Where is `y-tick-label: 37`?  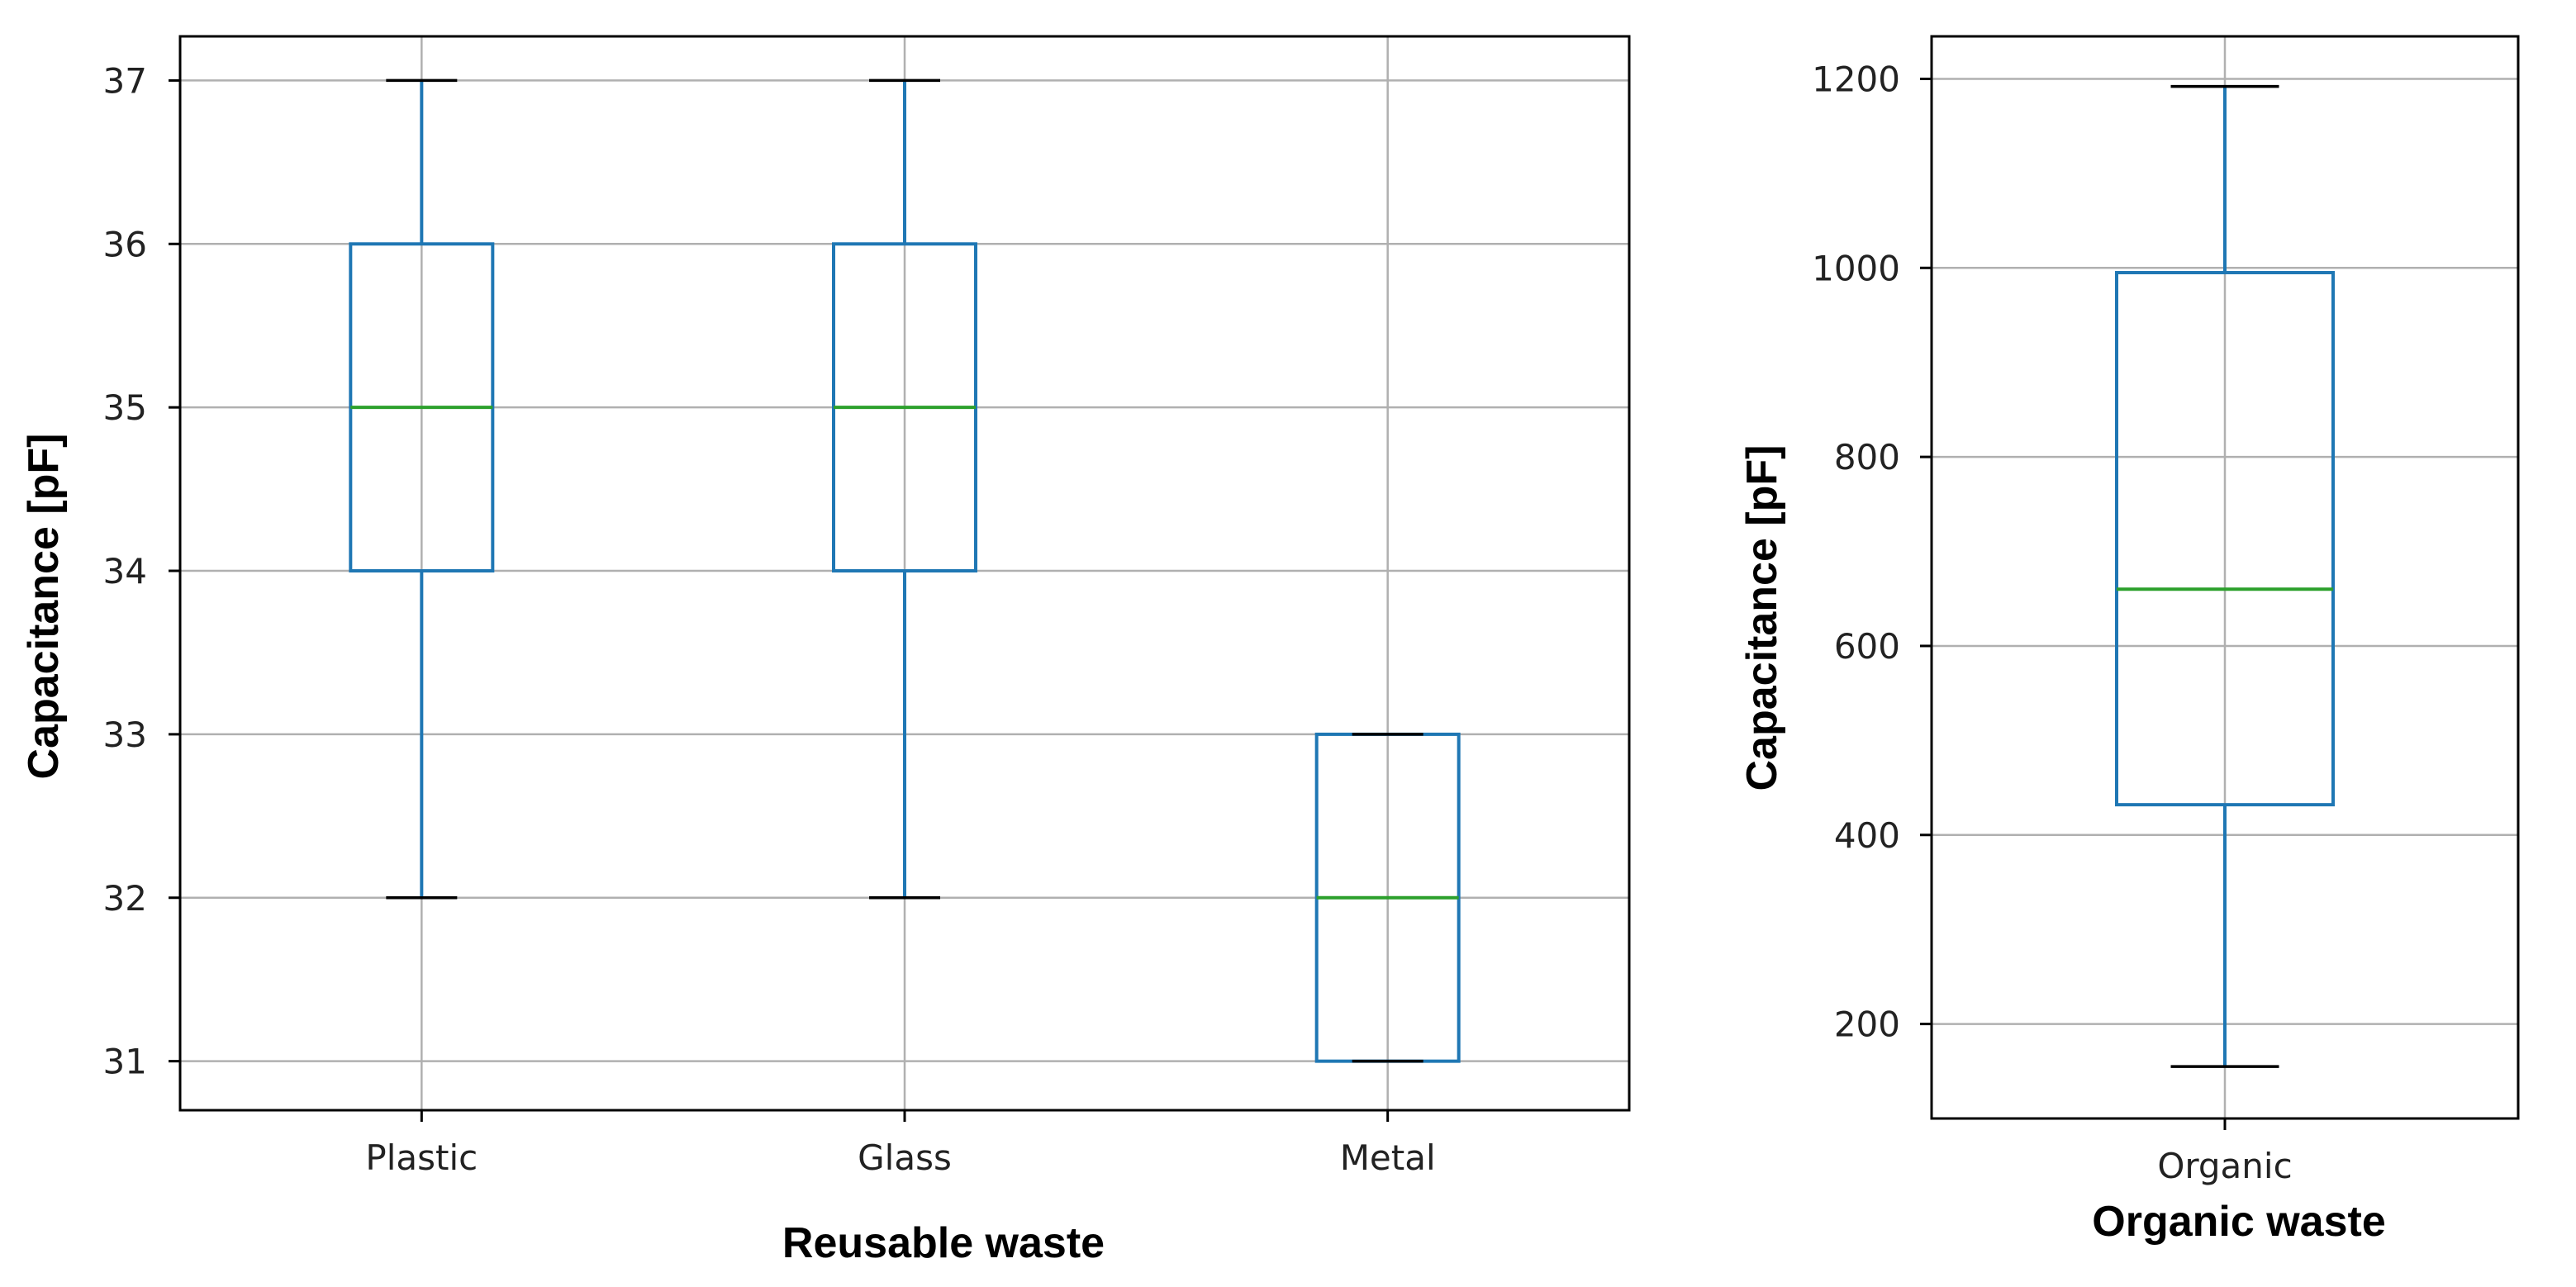
y-tick-label: 37 is located at coordinates (125, 80).